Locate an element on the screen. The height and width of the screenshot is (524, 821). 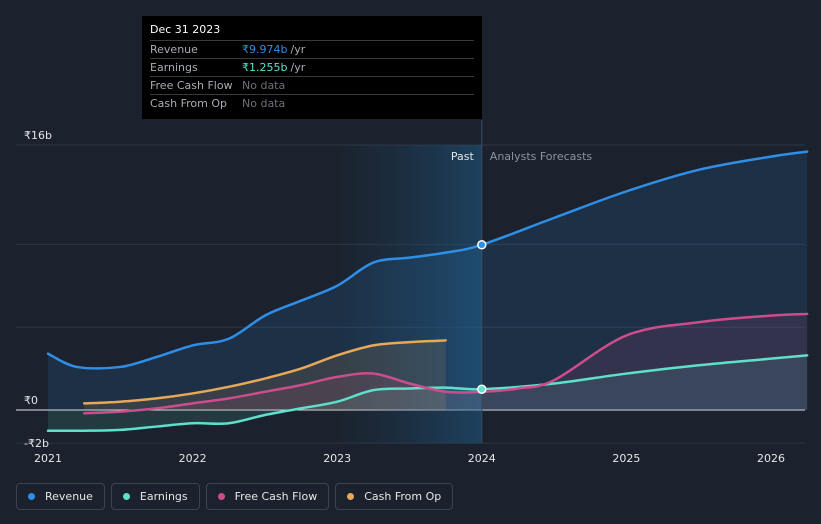
legend-label: Free Cash Flow is located at coordinates (276, 496).